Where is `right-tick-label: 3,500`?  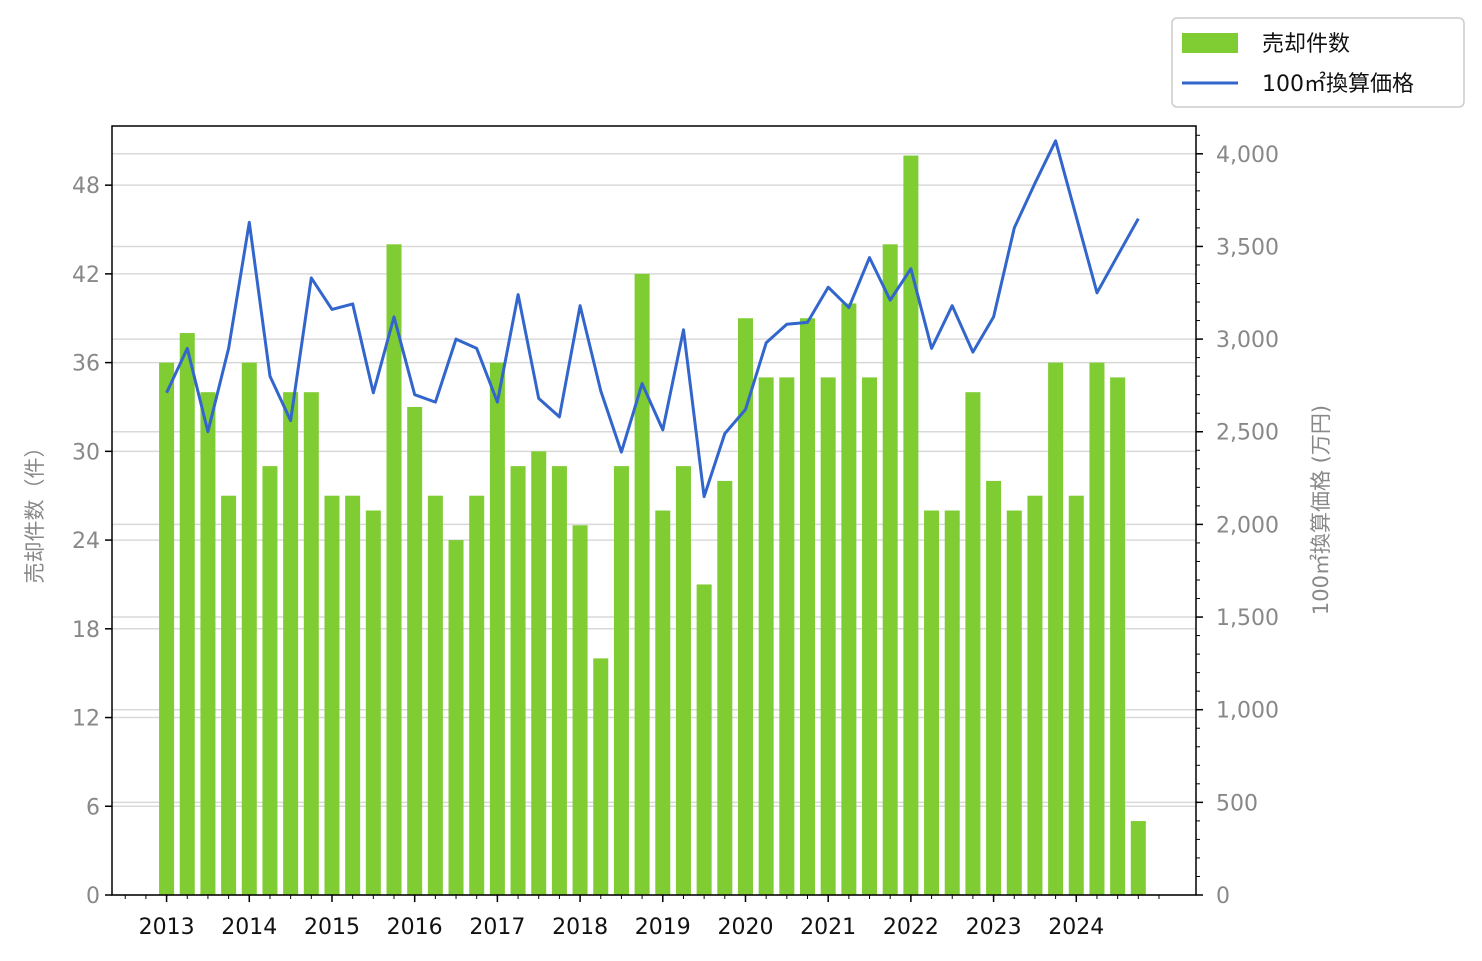 right-tick-label: 3,500 is located at coordinates (1247, 247).